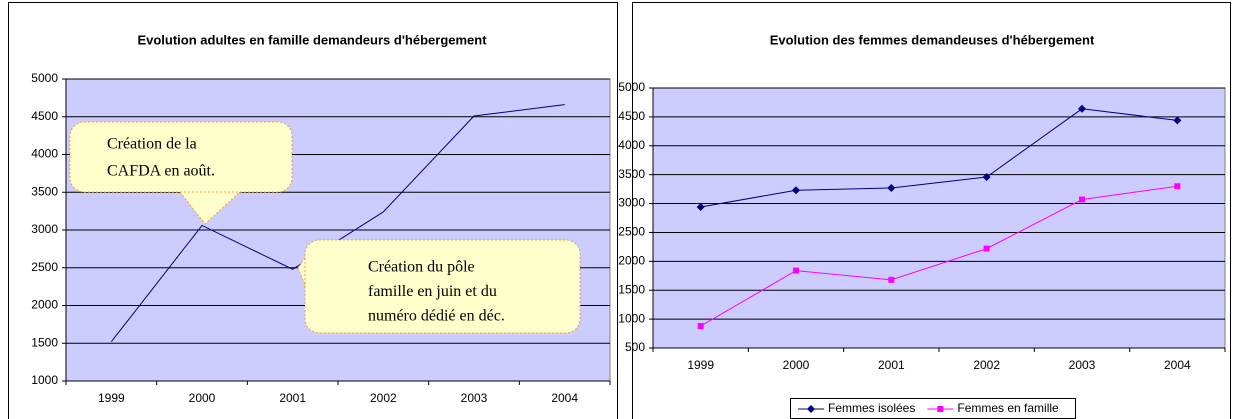  I want to click on annotation: CAFDA en août., so click(161, 171).